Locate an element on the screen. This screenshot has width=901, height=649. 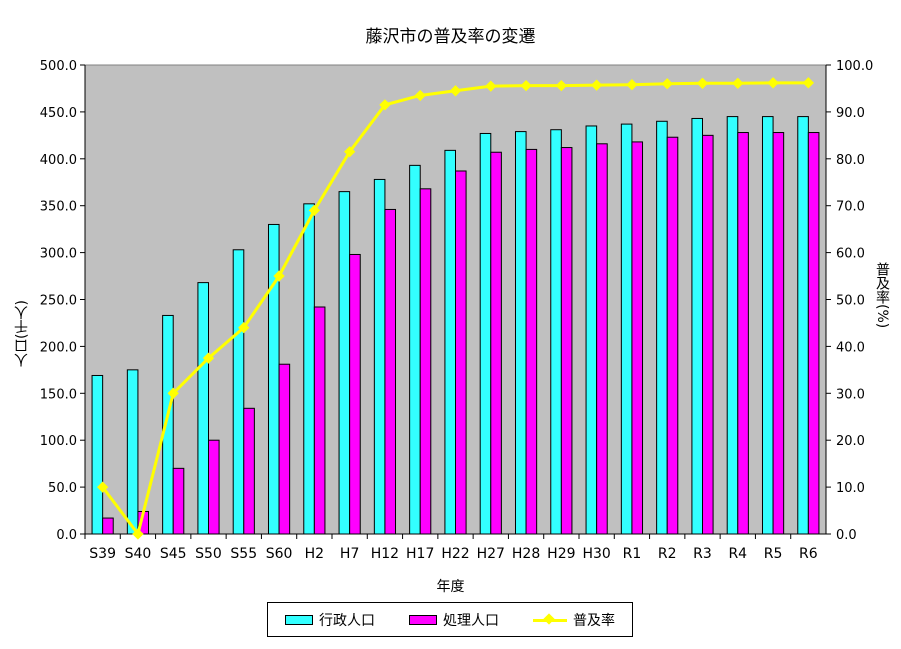
x-tick-label: S55 is located at coordinates (243, 554).